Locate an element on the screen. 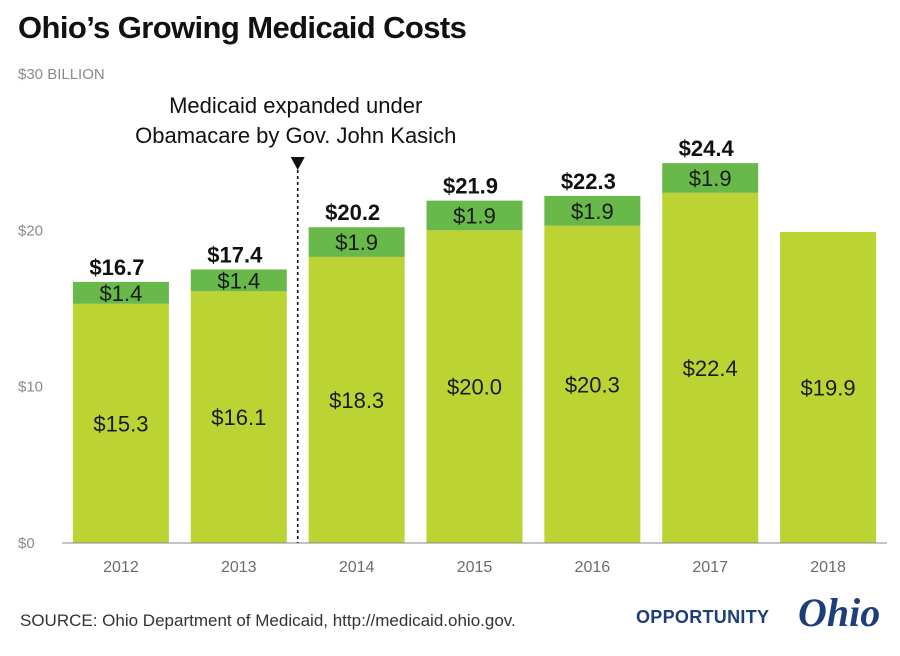  bar-base-2017 is located at coordinates (710, 367).